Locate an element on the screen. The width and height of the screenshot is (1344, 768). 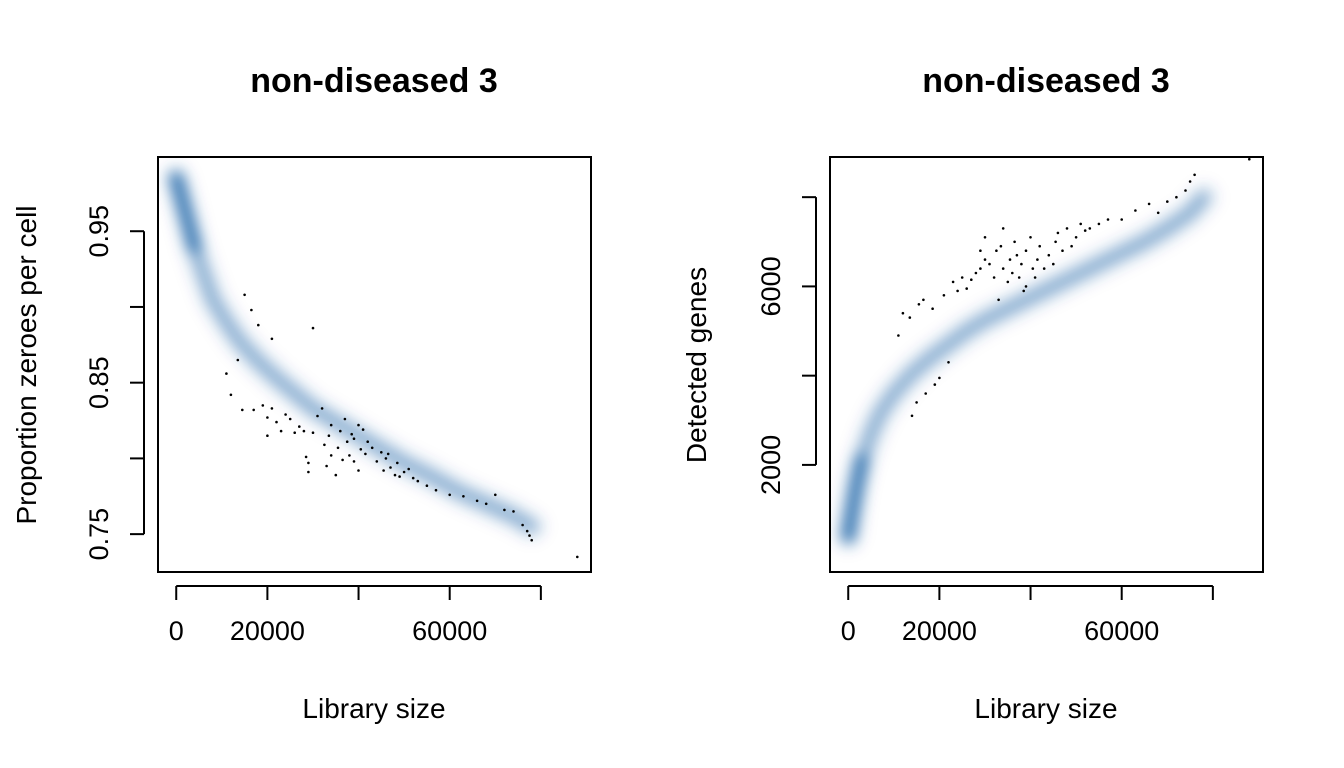
y-tick-label: 2000 is located at coordinates (771, 465).